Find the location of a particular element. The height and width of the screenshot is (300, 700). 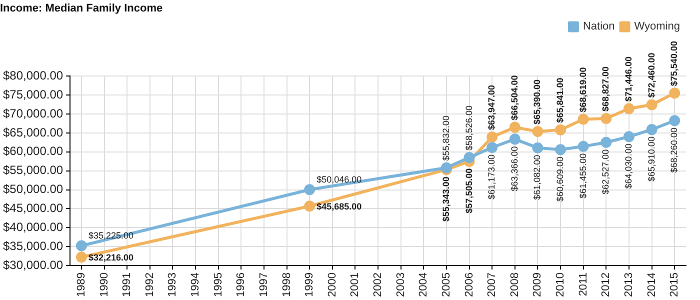

data-label: $65,910.00 is located at coordinates (651, 159).